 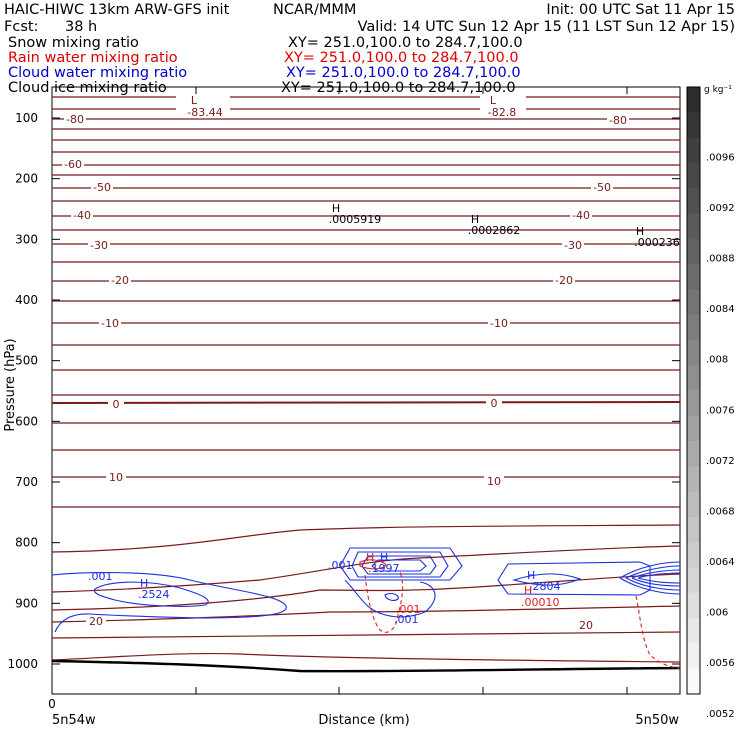 I want to click on temp-label: 20, so click(x=586, y=625).